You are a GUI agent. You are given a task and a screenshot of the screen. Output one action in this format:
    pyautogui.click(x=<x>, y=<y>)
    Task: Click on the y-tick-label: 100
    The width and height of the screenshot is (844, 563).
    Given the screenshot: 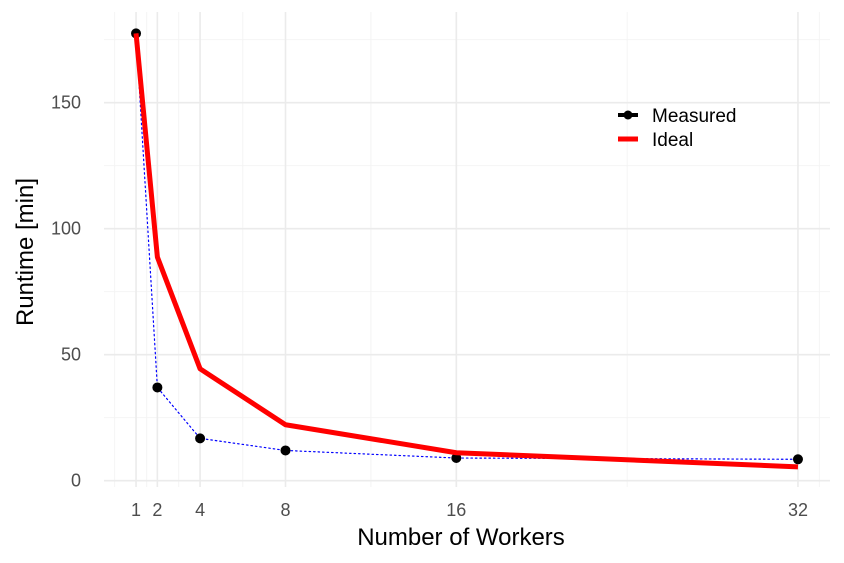 What is the action you would take?
    pyautogui.click(x=66, y=229)
    